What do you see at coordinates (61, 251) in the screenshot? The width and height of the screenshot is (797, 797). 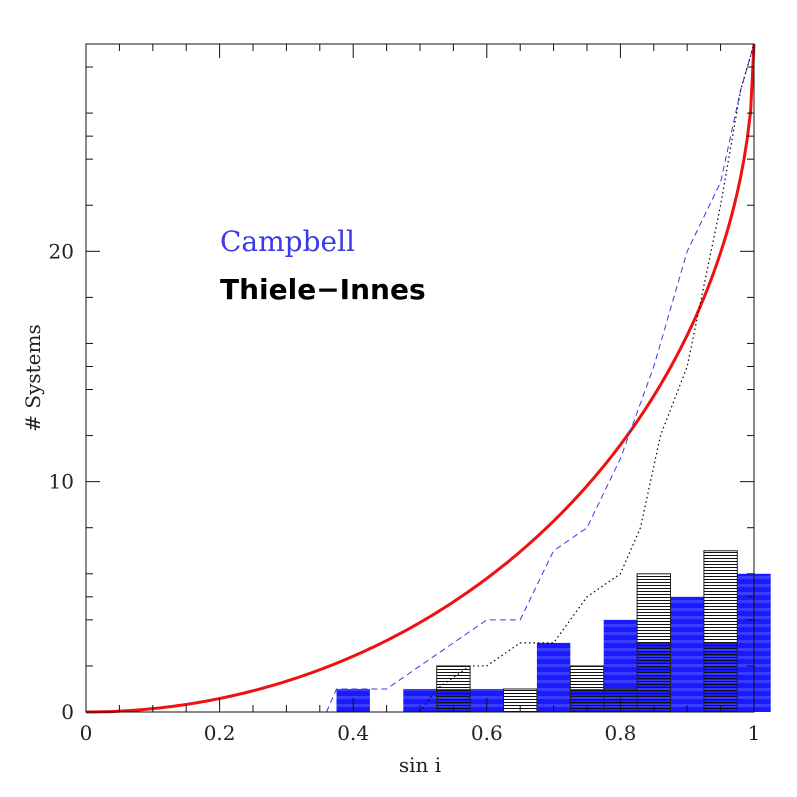 I see `y-tick-label: 20` at bounding box center [61, 251].